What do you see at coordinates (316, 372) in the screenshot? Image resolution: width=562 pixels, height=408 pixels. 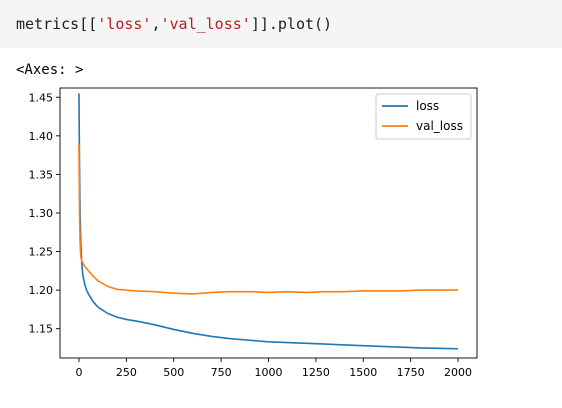 I see `x-tick-label: 1250` at bounding box center [316, 372].